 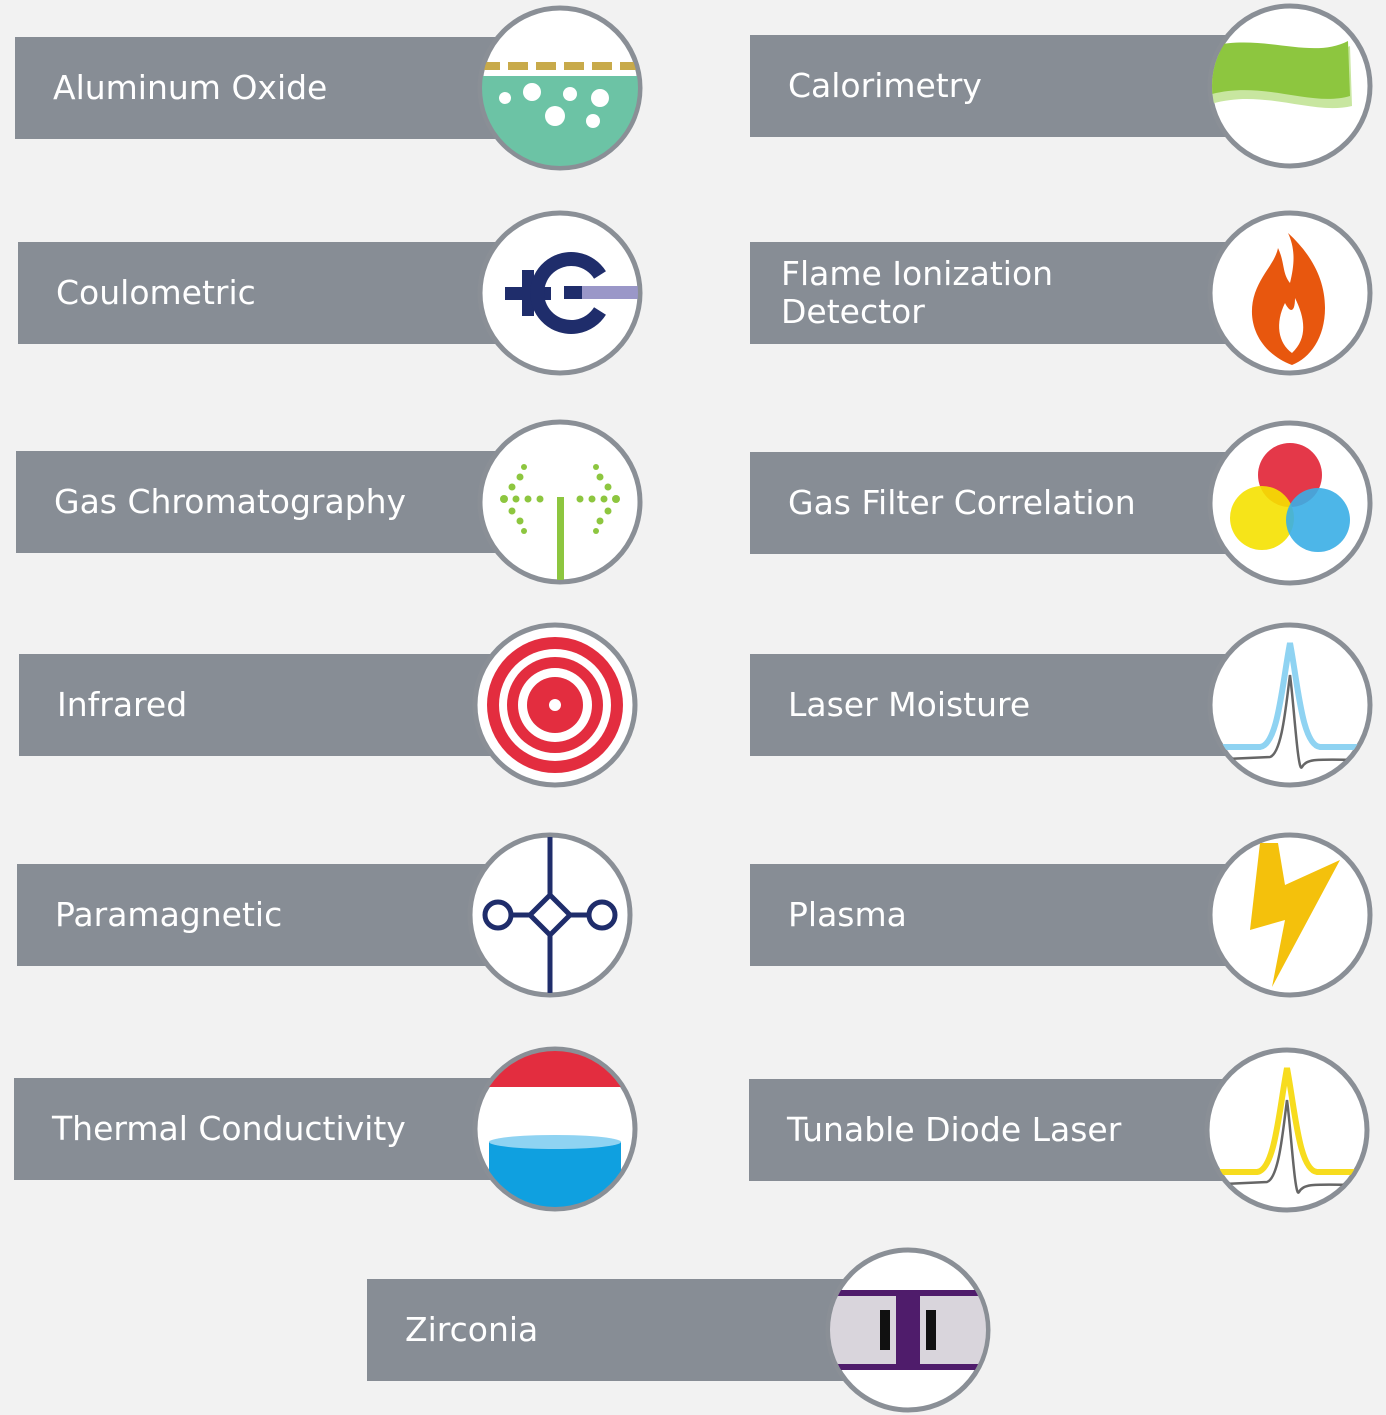 I want to click on flame-ionization-button: Flame Ionization Detector, so click(x=1061, y=293).